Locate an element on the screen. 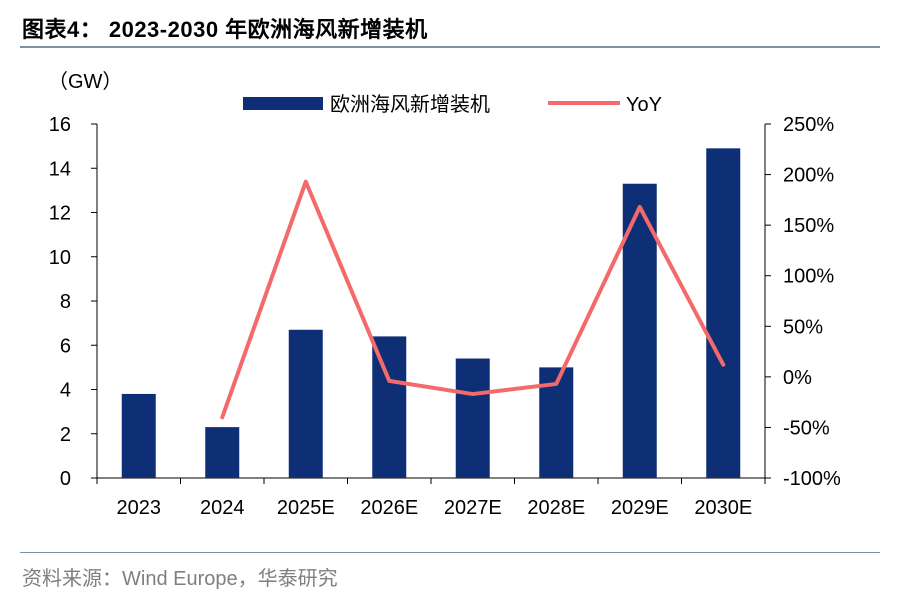 The image size is (900, 594). y-right-tick-label: 250% is located at coordinates (808, 125).